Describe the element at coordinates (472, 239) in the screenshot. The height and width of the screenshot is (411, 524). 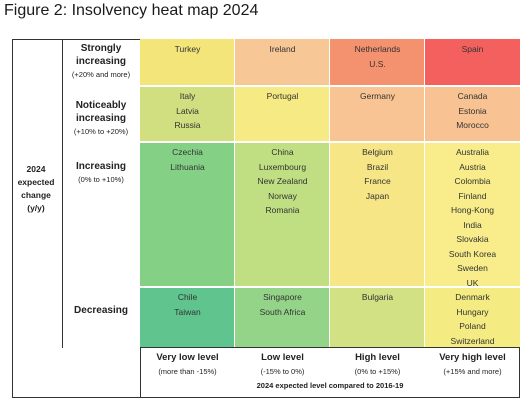
I see `country-label: Slovakia` at that location.